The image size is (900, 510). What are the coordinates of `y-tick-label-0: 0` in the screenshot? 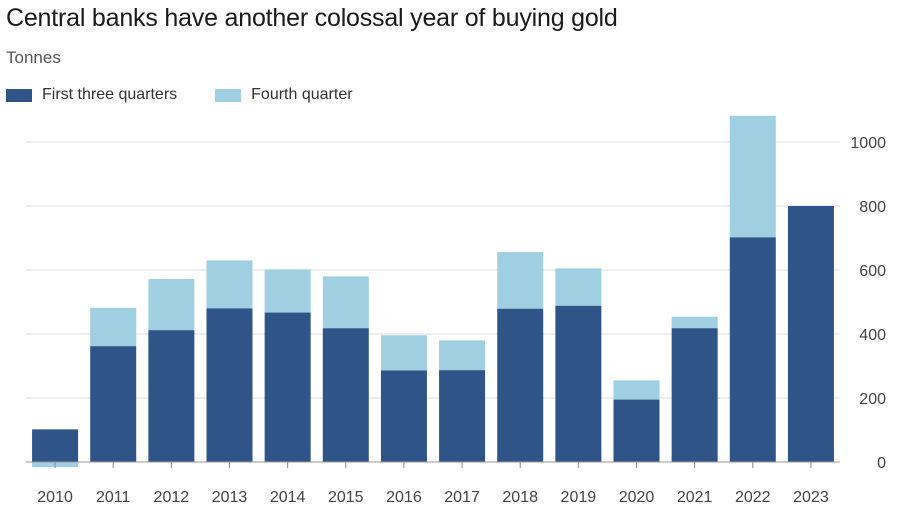 It's located at (881, 463).